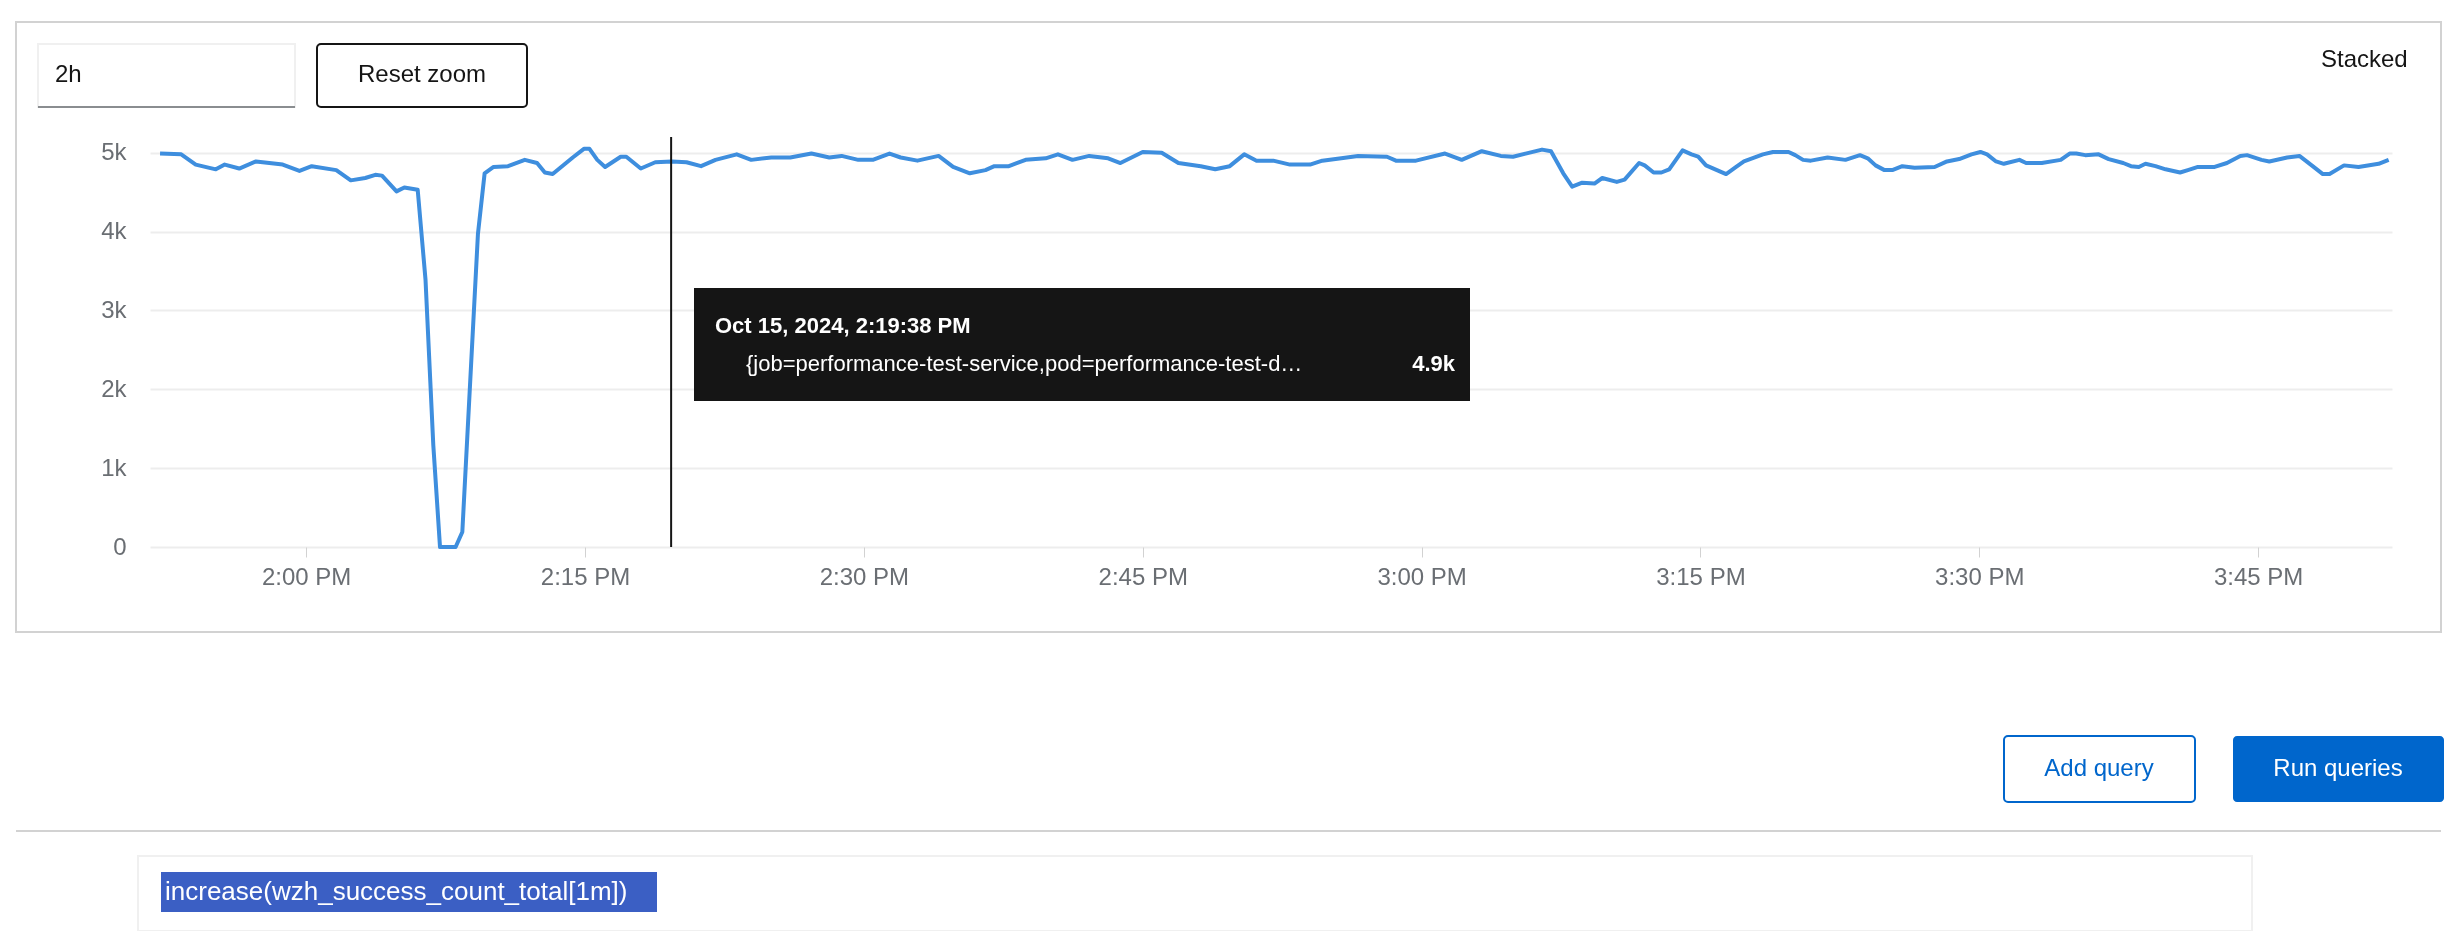 Image resolution: width=2457 pixels, height=931 pixels. Describe the element at coordinates (68, 73) in the screenshot. I see `text: 2h` at that location.